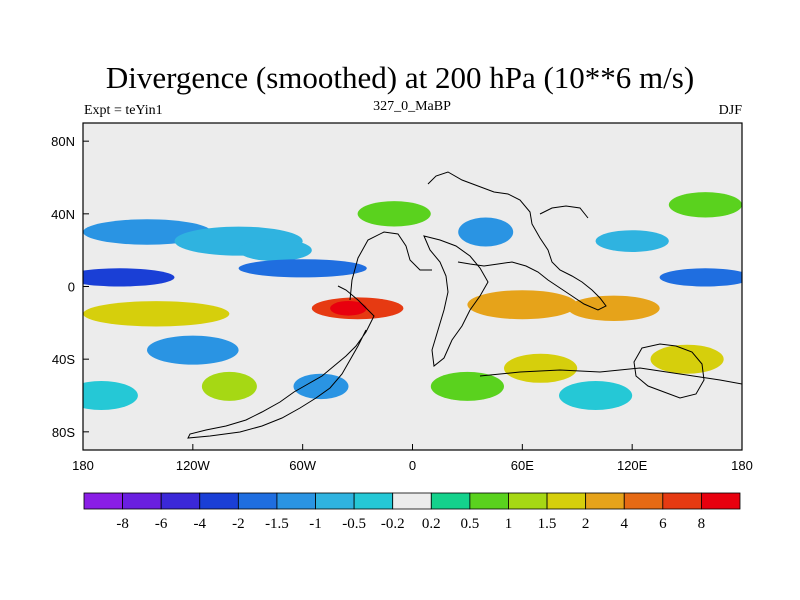  Describe the element at coordinates (302, 465) in the screenshot. I see `x-tick-label: 60W` at that location.